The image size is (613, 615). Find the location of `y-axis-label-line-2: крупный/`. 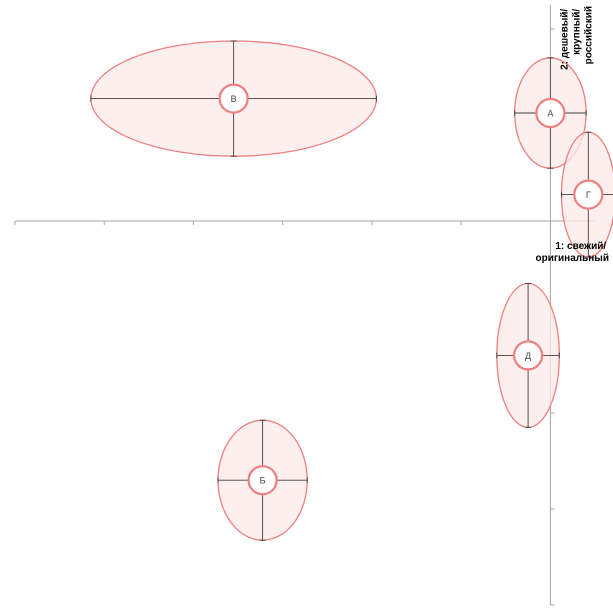

y-axis-label-line-2: крупный/ is located at coordinates (576, 32).